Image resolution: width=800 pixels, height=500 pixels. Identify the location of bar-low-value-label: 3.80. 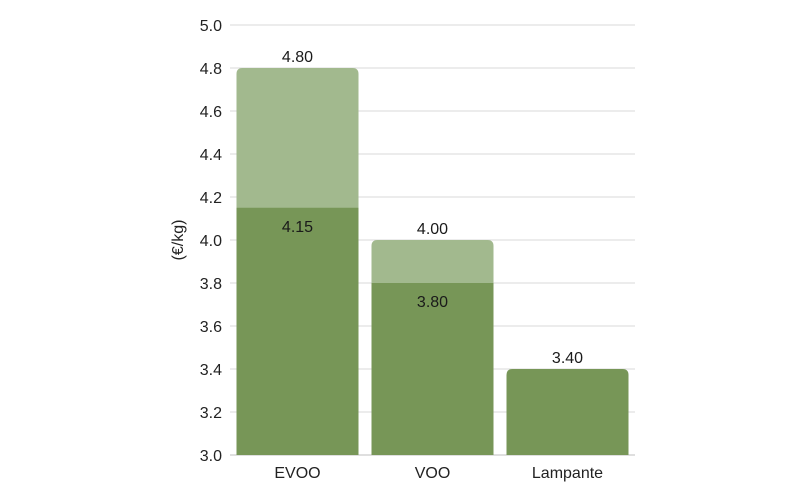
(432, 302).